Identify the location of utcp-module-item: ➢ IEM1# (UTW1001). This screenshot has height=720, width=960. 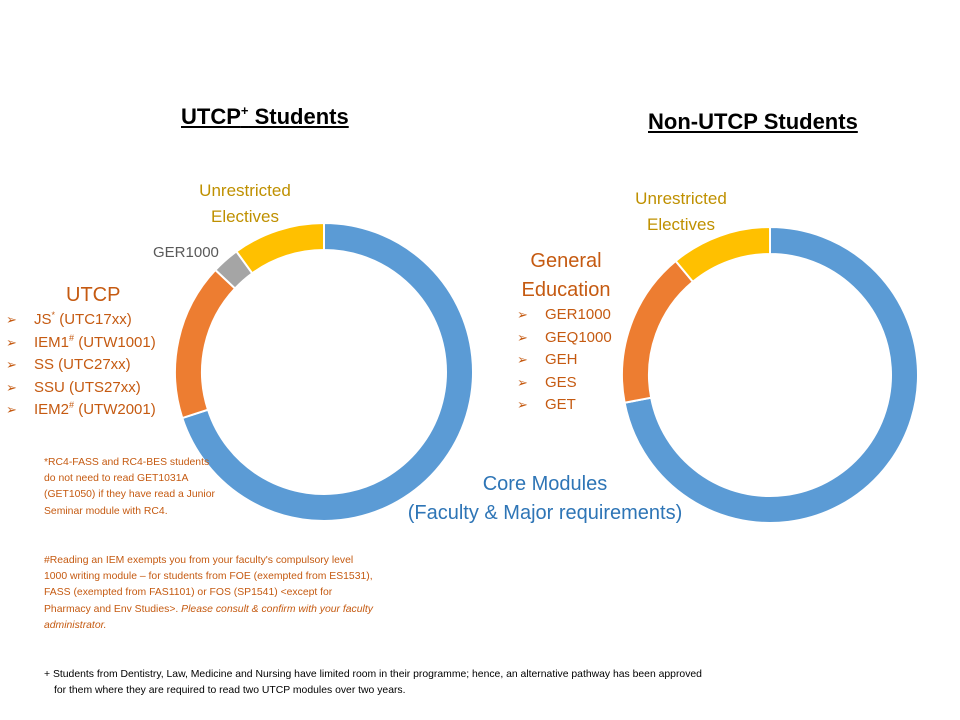
(81, 343).